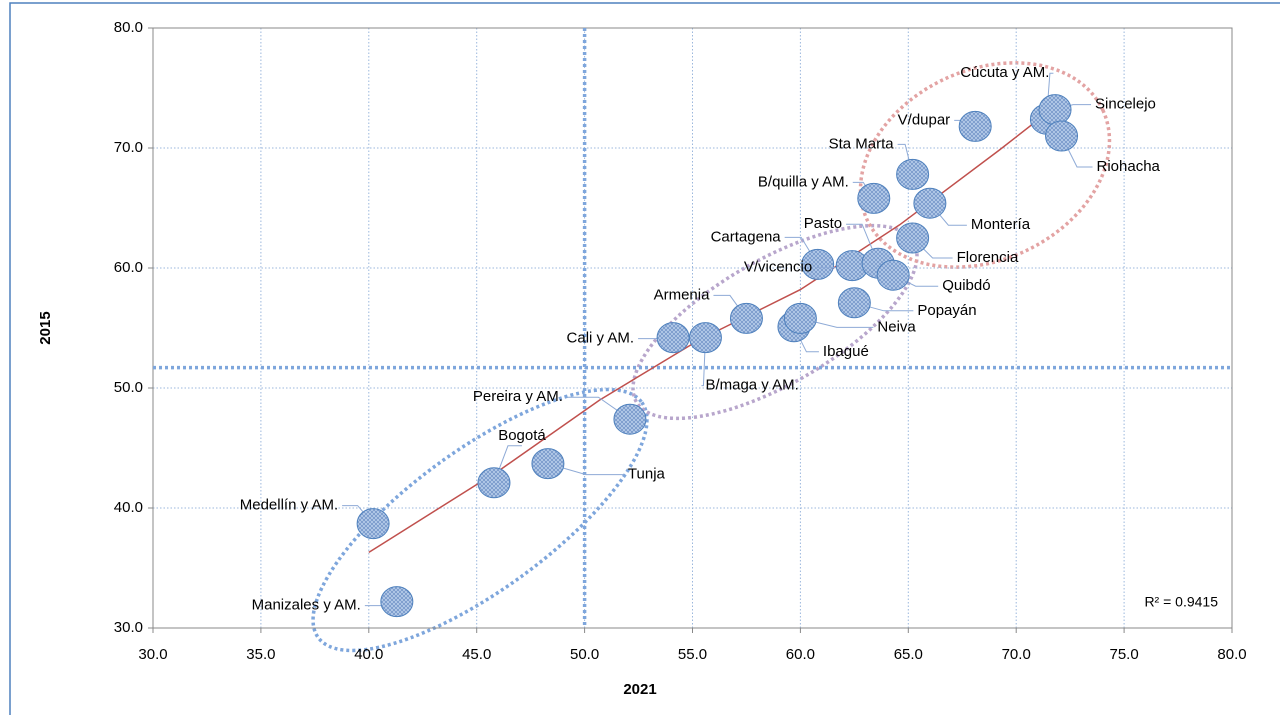 Image resolution: width=1280 pixels, height=720 pixels. What do you see at coordinates (1004, 72) in the screenshot?
I see `point-label: Cúcuta y AM.` at bounding box center [1004, 72].